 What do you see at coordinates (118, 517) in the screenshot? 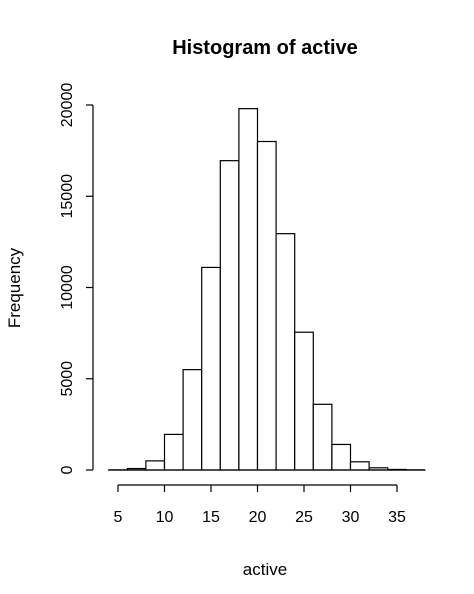
I see `x-tick-label: 5` at bounding box center [118, 517].